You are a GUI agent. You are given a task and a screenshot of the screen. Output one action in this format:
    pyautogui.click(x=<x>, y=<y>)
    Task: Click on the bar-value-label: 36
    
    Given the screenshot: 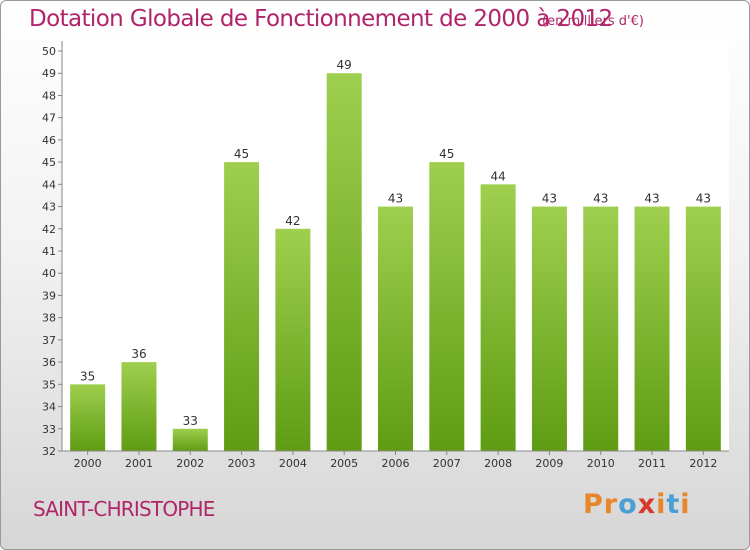 What is the action you would take?
    pyautogui.click(x=138, y=354)
    